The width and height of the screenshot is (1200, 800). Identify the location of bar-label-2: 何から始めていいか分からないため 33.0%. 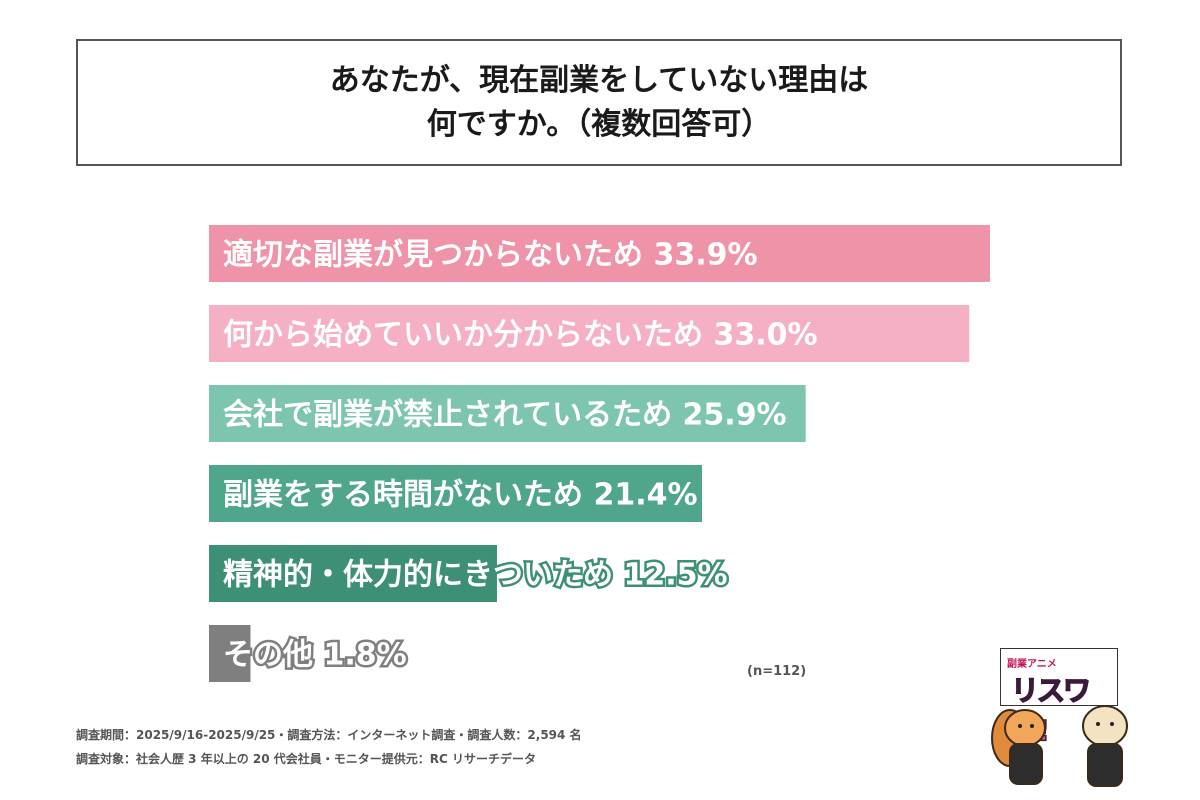
(520, 335).